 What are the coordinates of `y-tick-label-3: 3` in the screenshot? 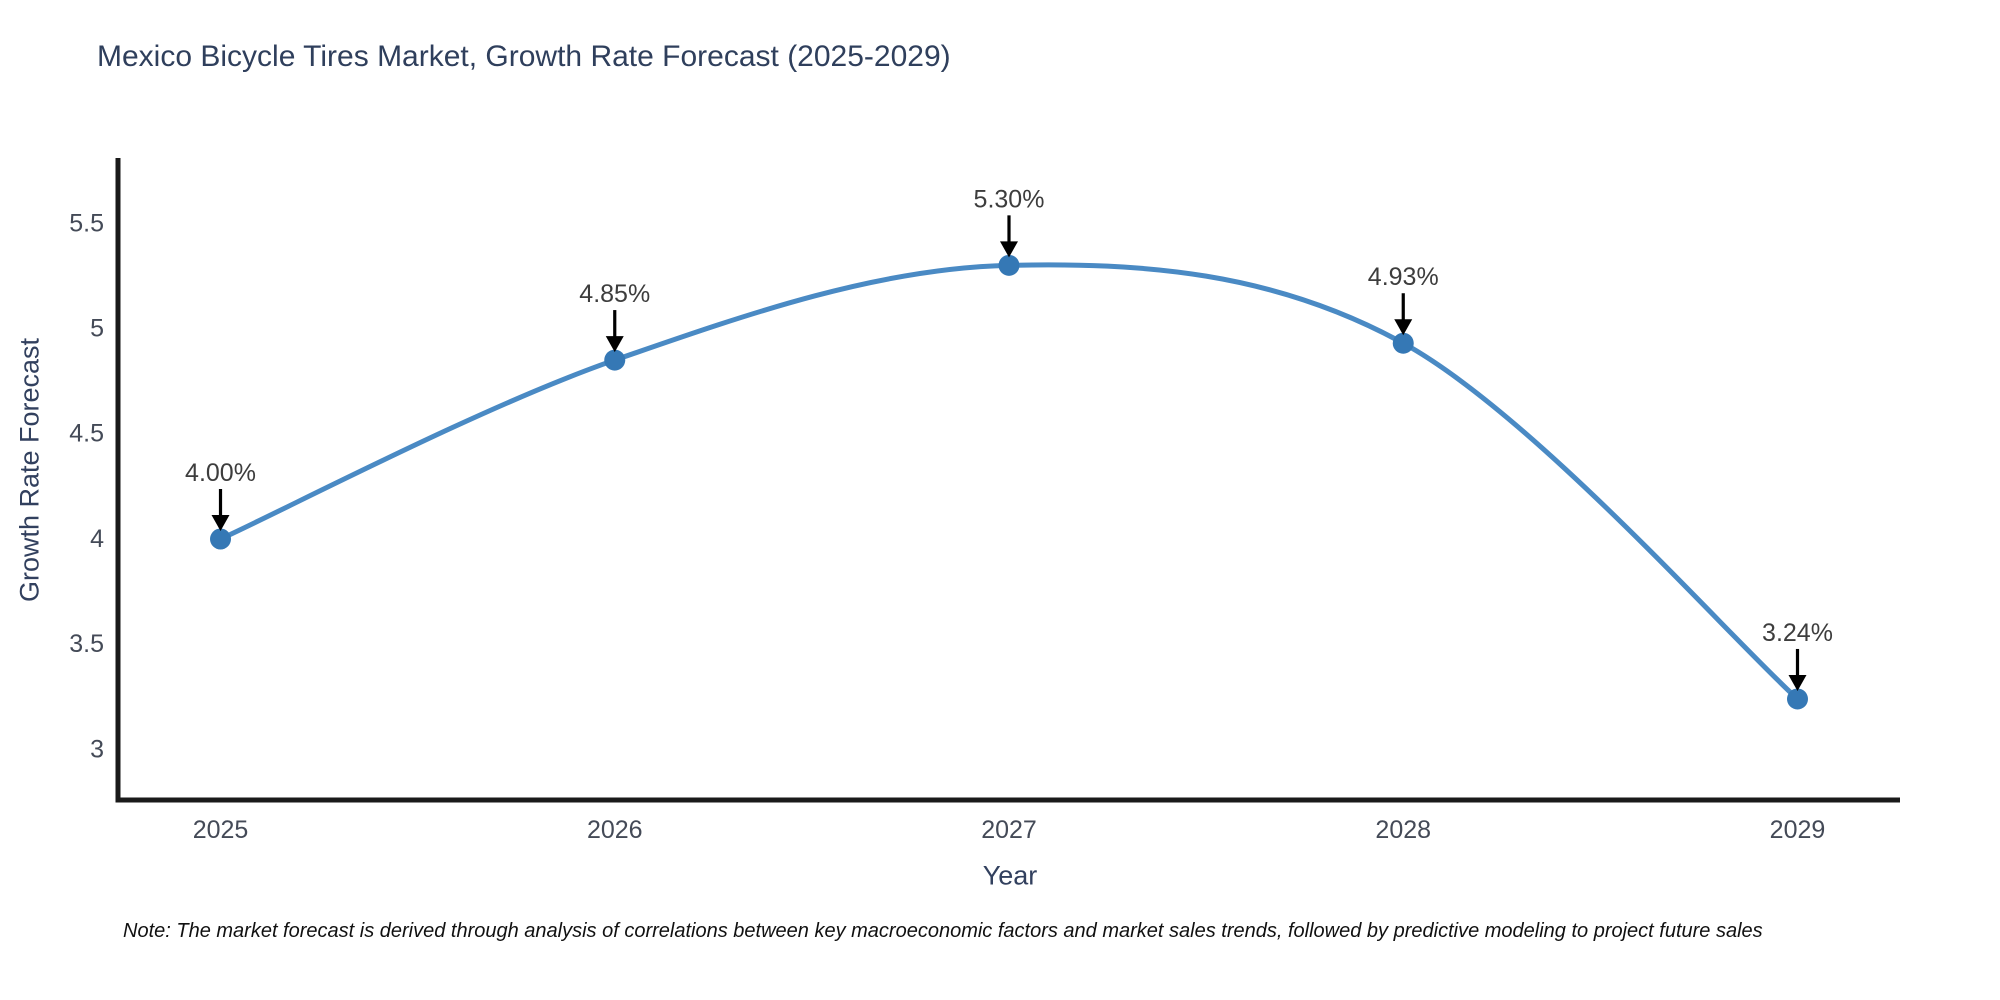 It's located at (97, 749).